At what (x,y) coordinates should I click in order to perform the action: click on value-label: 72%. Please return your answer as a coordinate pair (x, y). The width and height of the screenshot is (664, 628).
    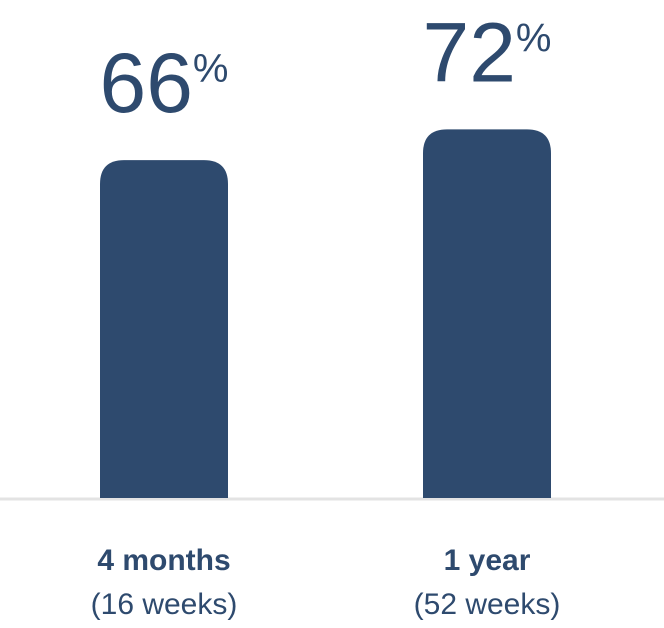
    Looking at the image, I should click on (486, 52).